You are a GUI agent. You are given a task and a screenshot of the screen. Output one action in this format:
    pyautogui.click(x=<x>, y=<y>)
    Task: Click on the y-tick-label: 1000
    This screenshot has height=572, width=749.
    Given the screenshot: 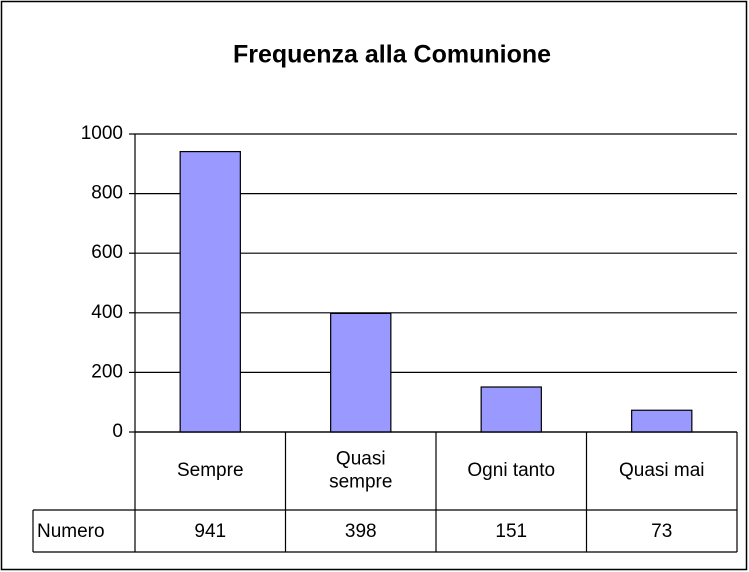 What is the action you would take?
    pyautogui.click(x=102, y=133)
    